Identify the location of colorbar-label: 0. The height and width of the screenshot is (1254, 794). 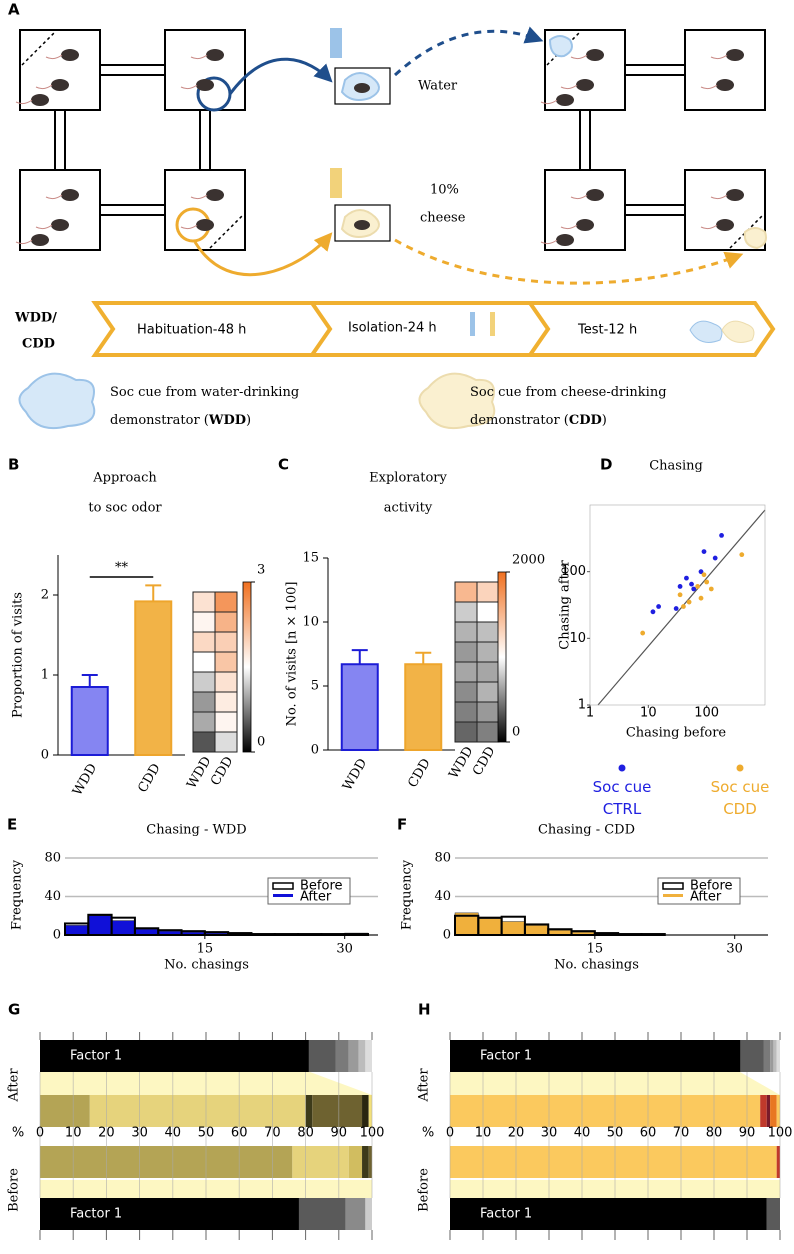
(516, 732).